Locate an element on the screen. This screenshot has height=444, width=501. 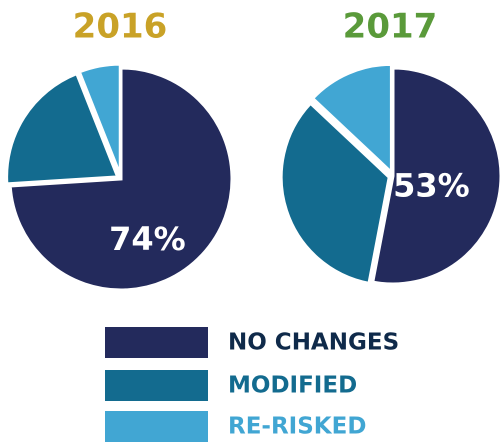
legend-label: NO CHANGES is located at coordinates (313, 343).